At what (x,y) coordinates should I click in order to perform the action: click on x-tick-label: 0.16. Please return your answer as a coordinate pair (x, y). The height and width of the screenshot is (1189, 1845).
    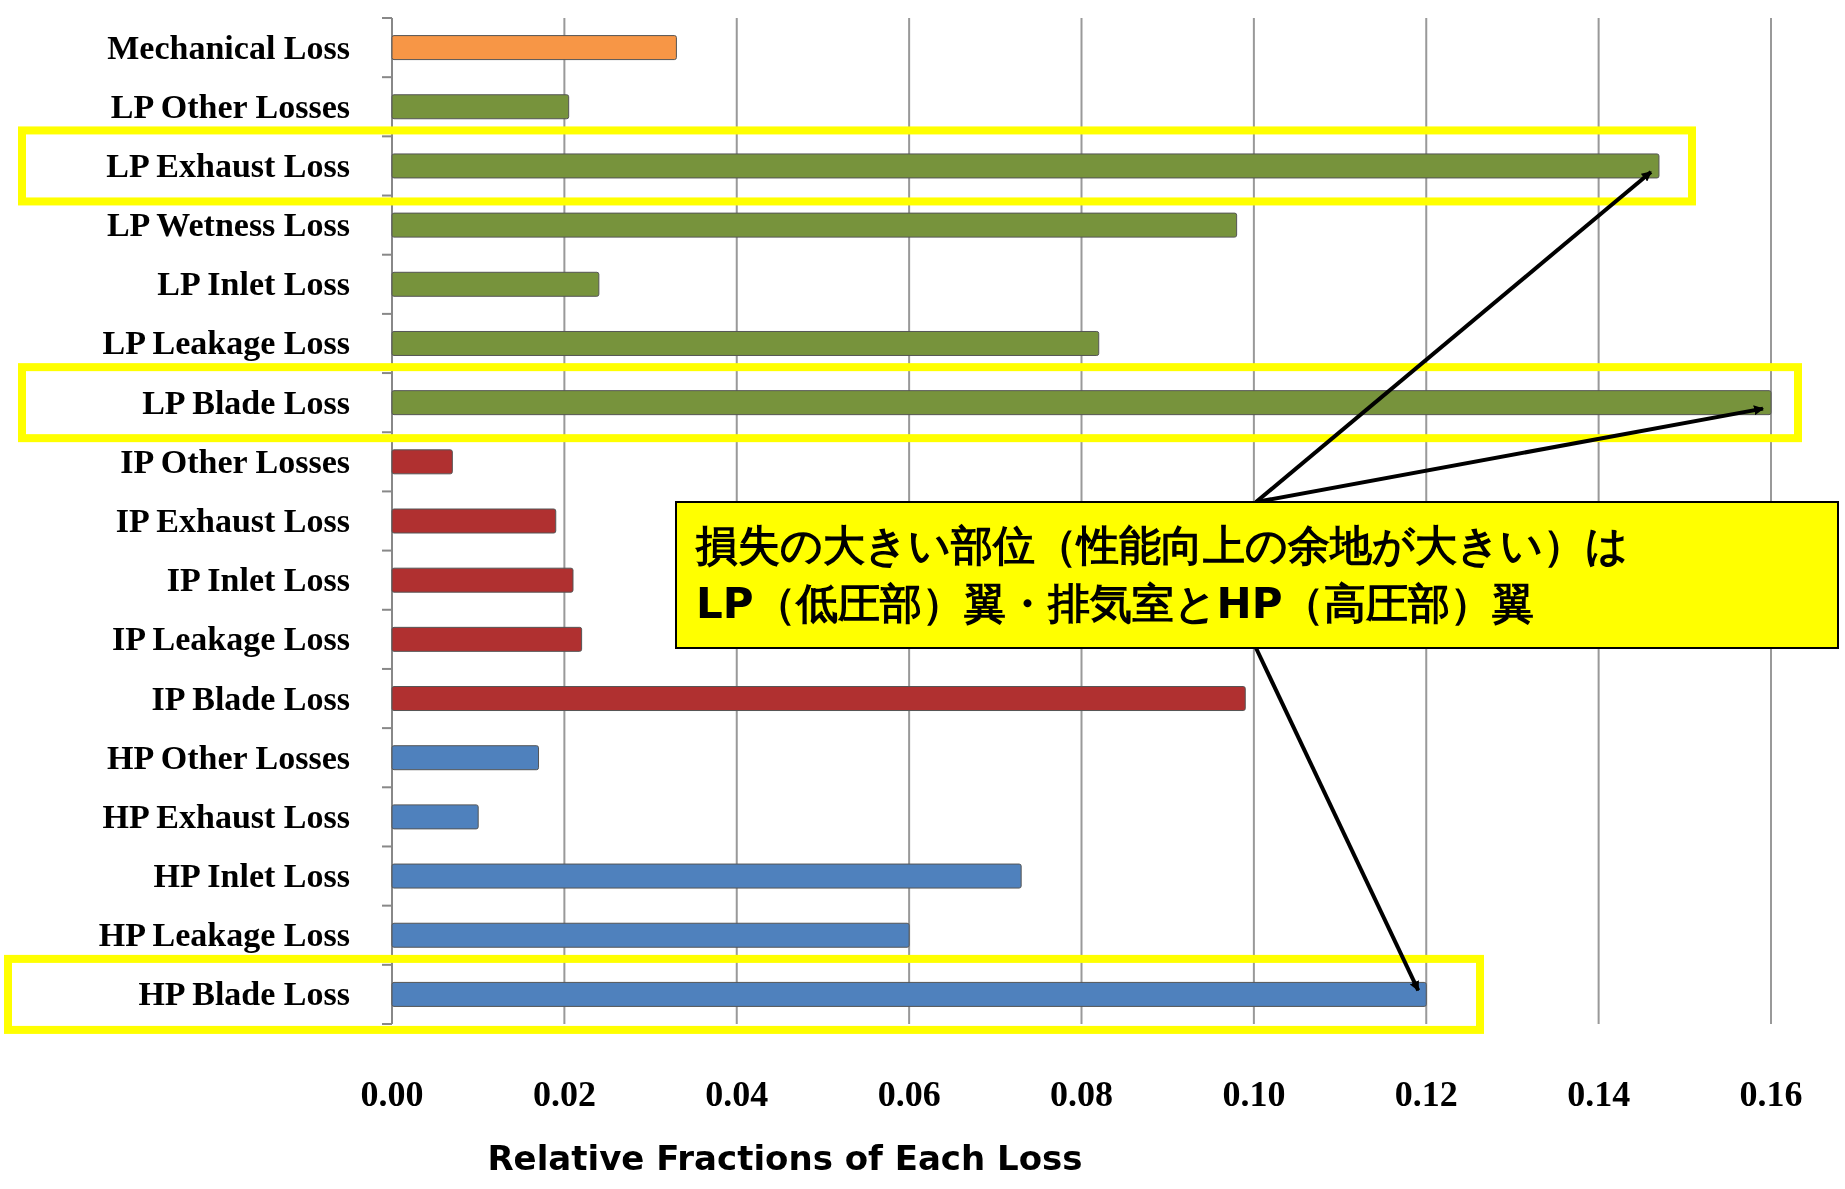
    Looking at the image, I should click on (1771, 1094).